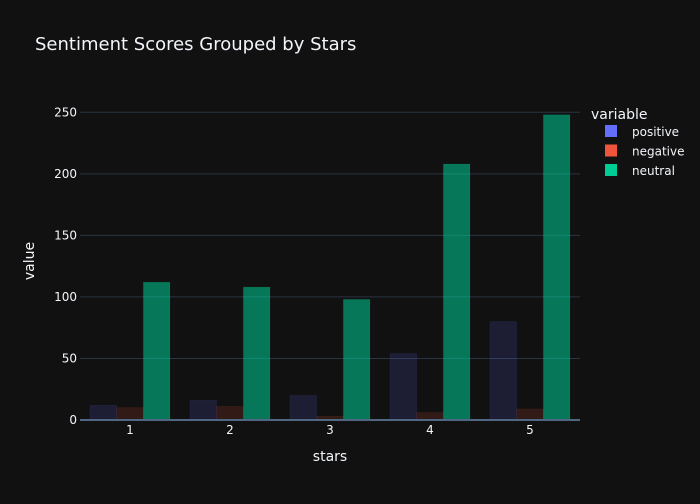  I want to click on y-tick-label: 0, so click(73, 420).